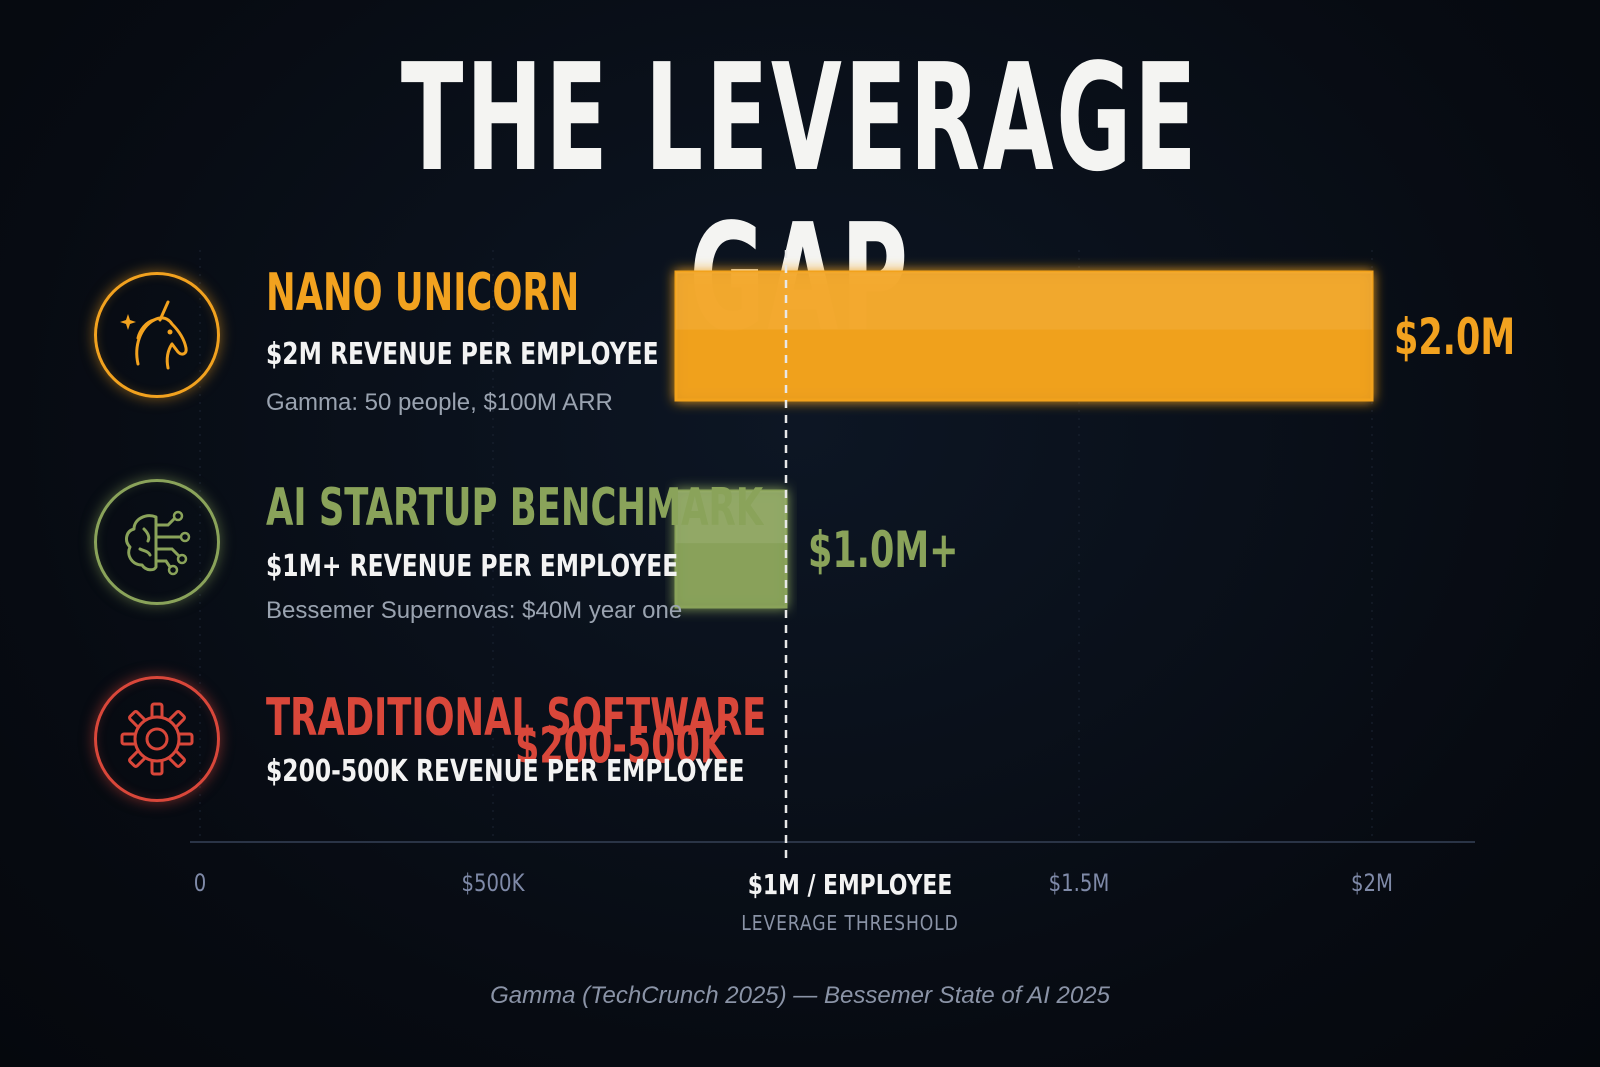 The height and width of the screenshot is (1067, 1600). What do you see at coordinates (1079, 883) in the screenshot?
I see `x-tick-label: $1.5M` at bounding box center [1079, 883].